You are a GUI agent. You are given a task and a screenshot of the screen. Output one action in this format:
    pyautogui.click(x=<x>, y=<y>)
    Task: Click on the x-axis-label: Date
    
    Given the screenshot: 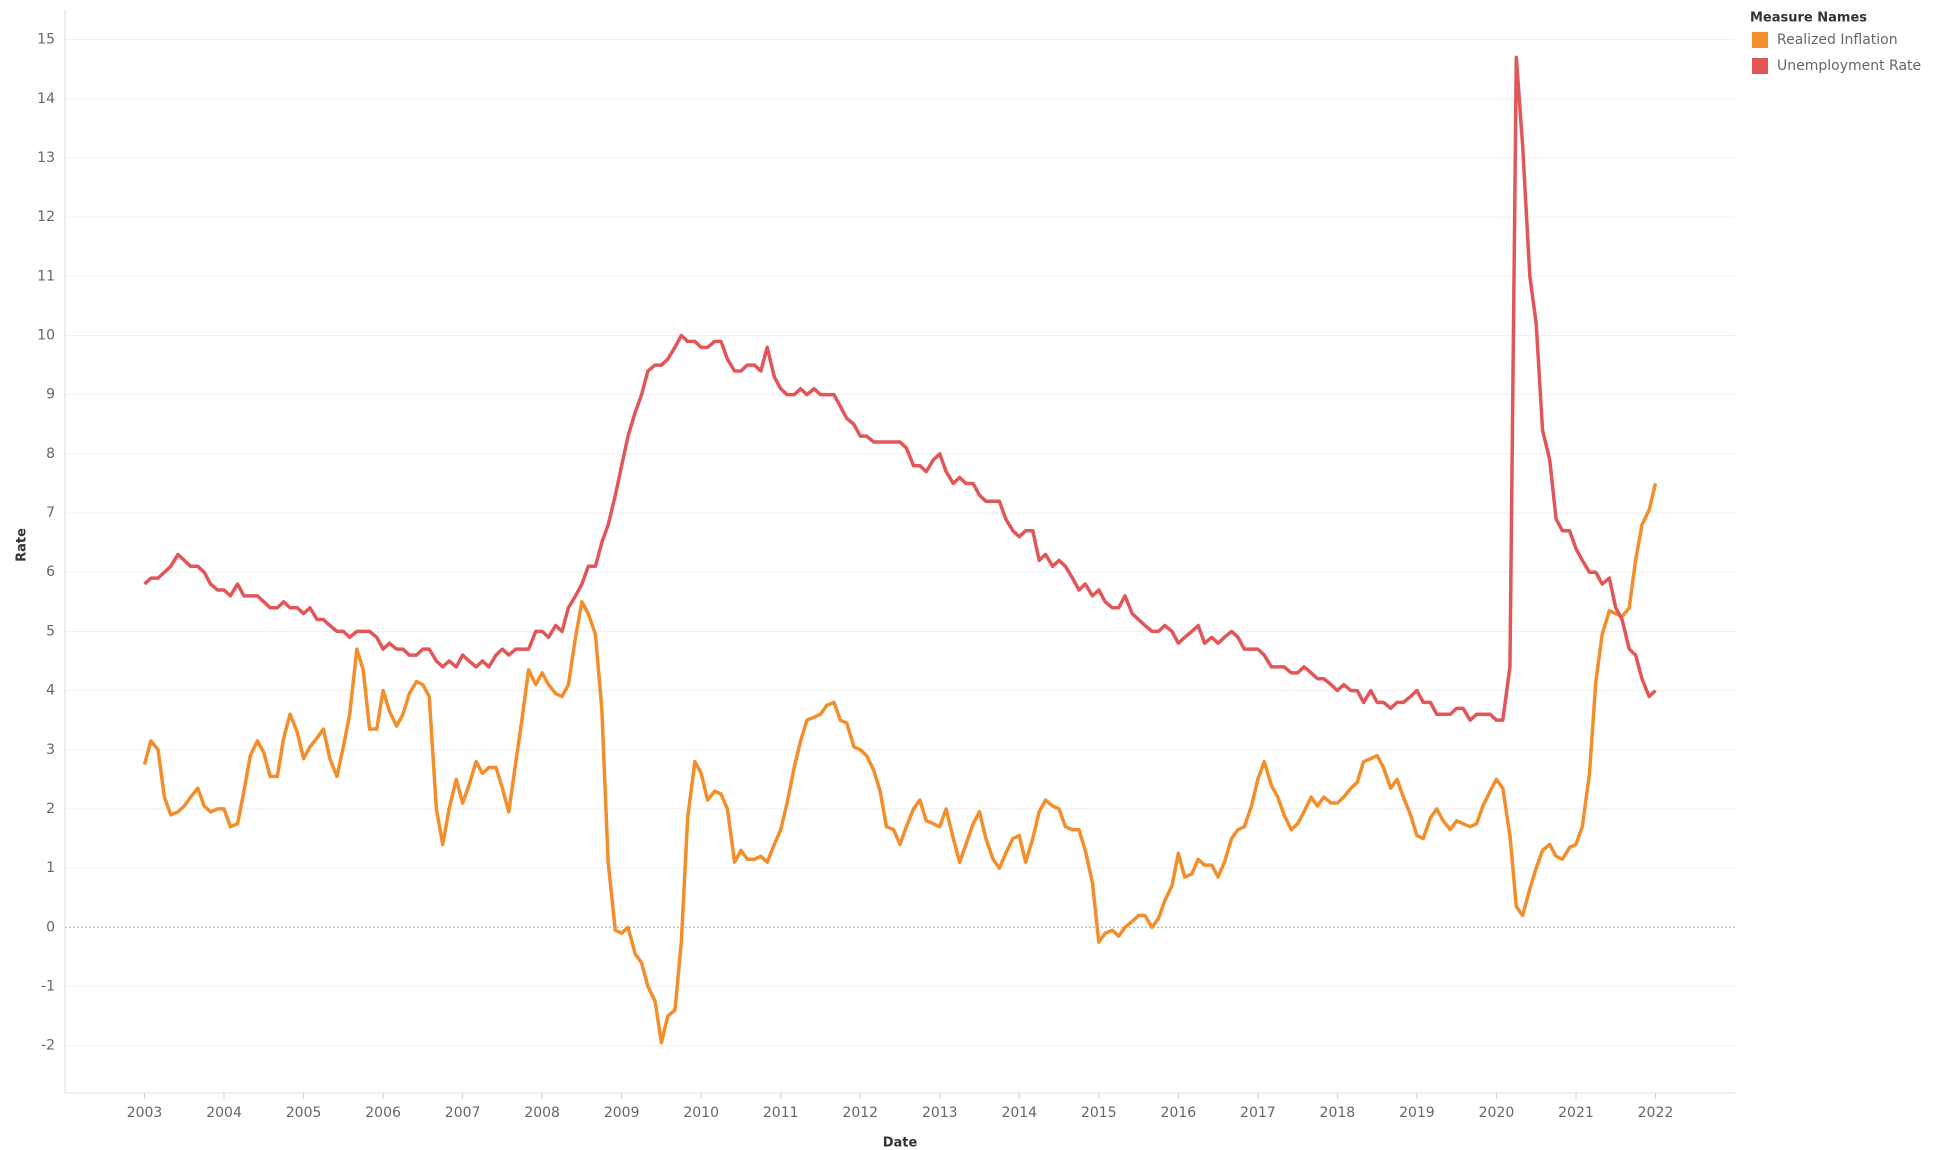 What is the action you would take?
    pyautogui.click(x=900, y=1143)
    